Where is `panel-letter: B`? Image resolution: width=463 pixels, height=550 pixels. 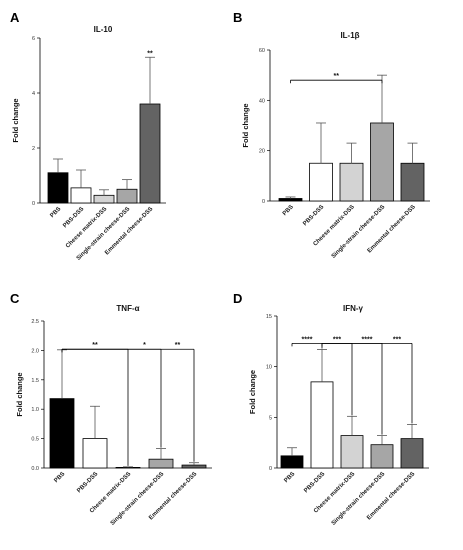 panel-letter: B is located at coordinates (237, 17).